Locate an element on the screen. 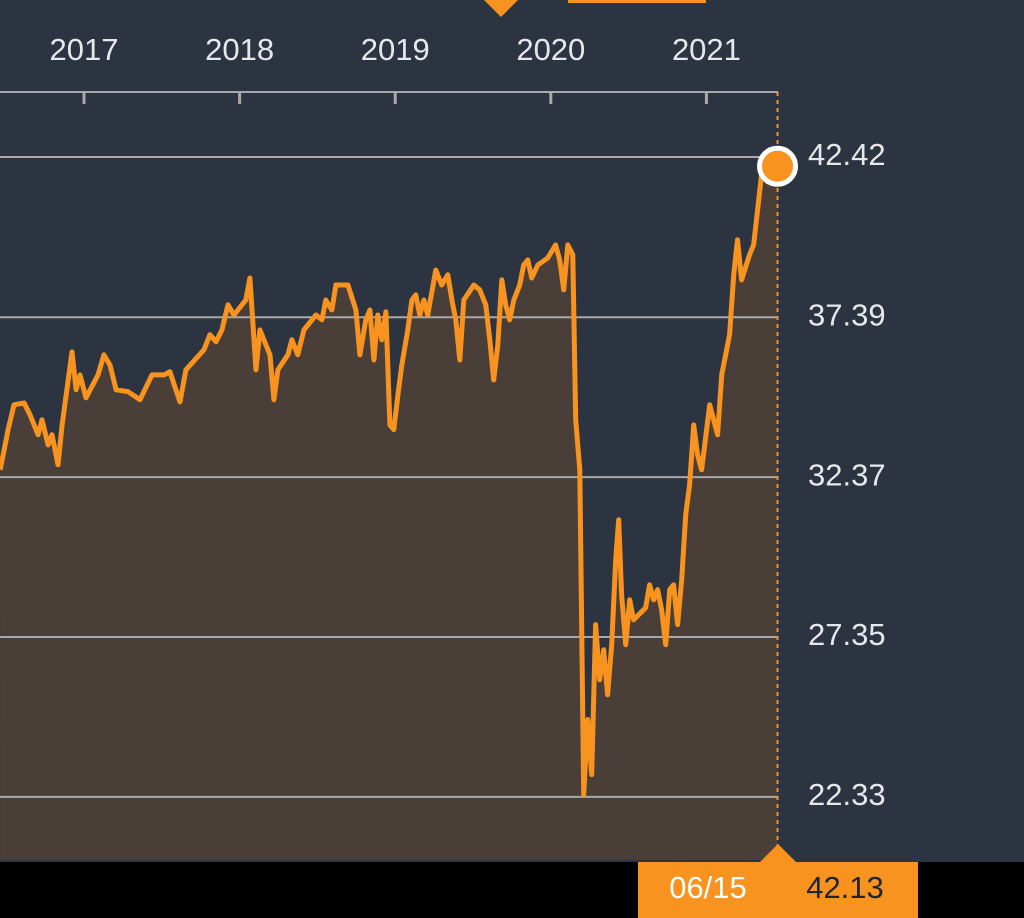  x-tick-label: 2021 is located at coordinates (706, 49).